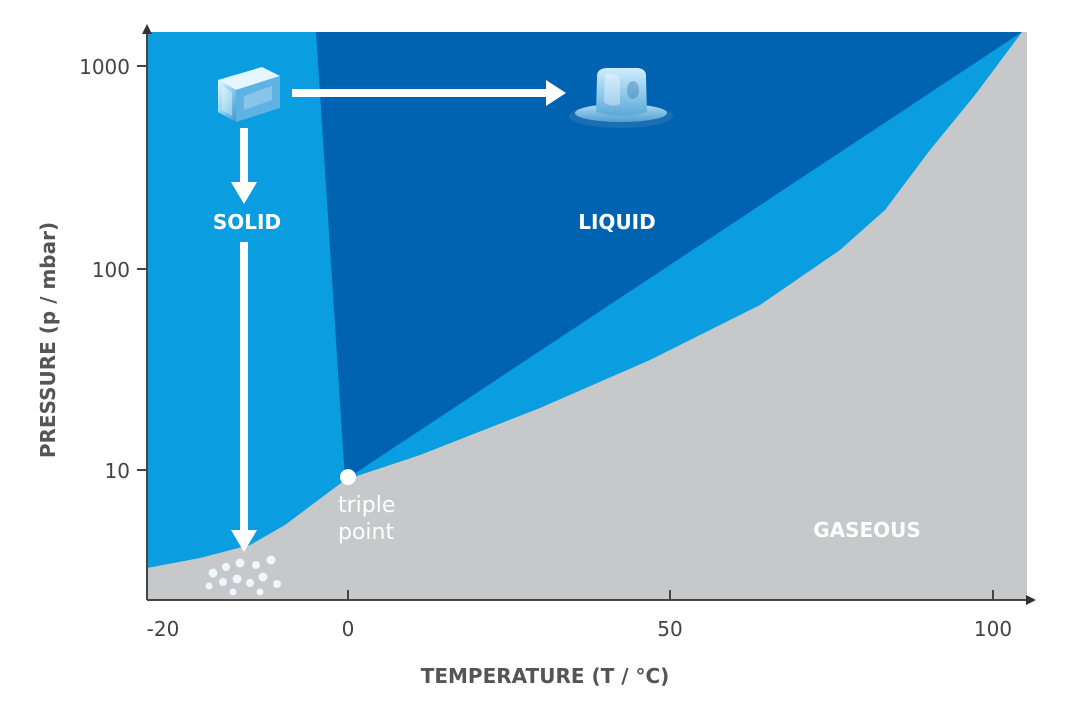  I want to click on y-tick-label-1000: 1000, so click(104, 67).